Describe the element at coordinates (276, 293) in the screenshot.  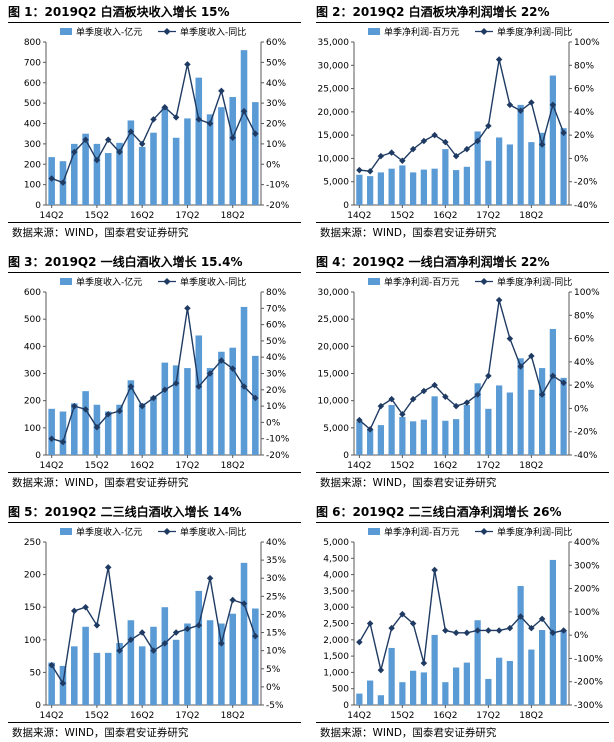
I see `right-tick-label: 80%` at that location.